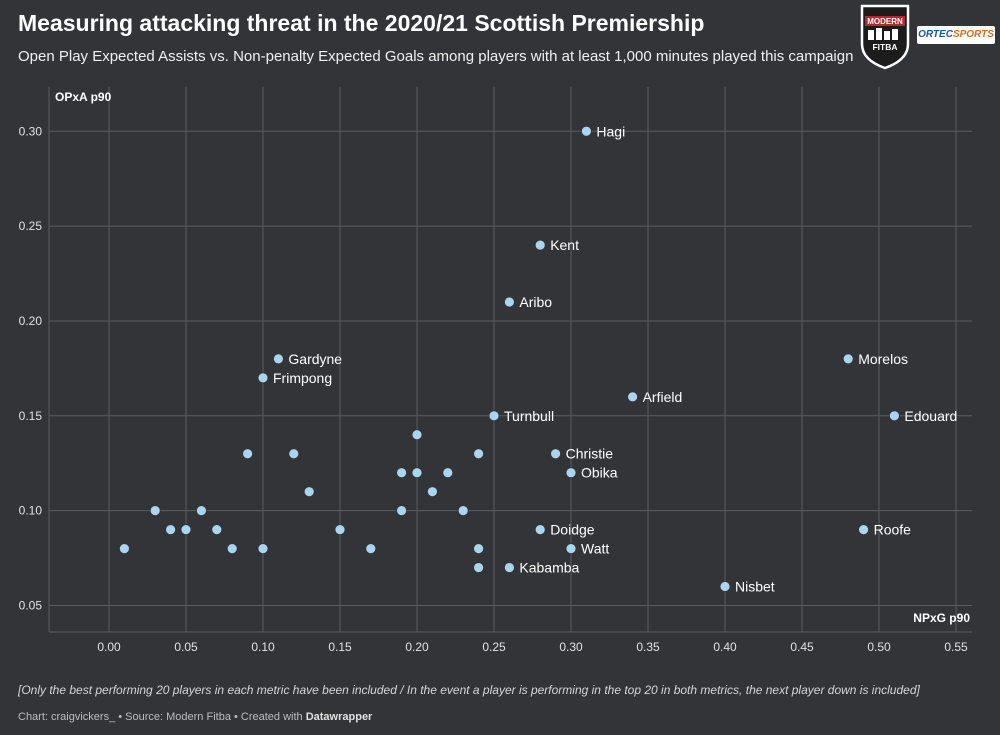  Describe the element at coordinates (893, 530) in the screenshot. I see `point-label: Roofe` at that location.